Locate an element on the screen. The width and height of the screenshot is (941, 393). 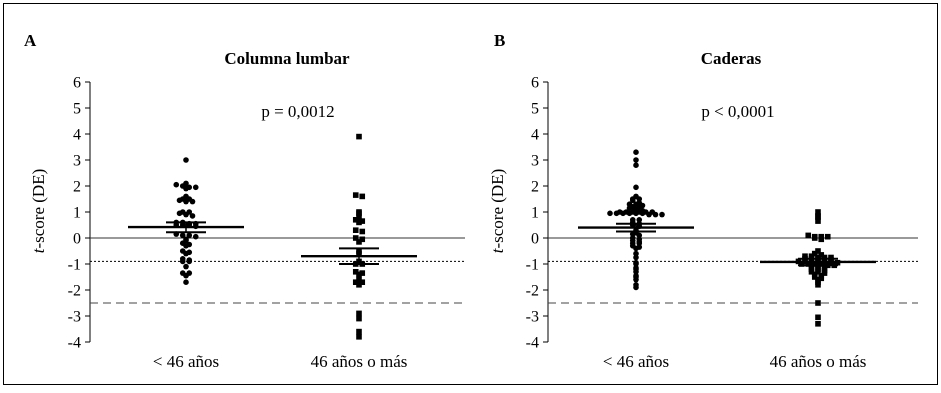
y-axis-label-b: t-score (DE) is located at coordinates (497, 211).